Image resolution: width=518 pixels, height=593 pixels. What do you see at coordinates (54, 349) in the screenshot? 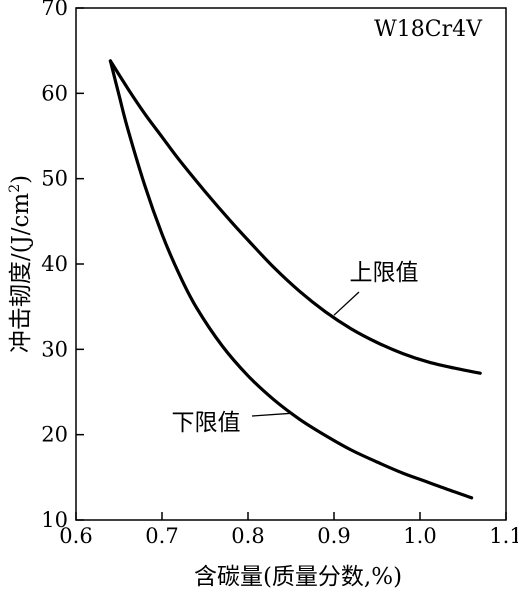
I see `y-tick-label: 30` at bounding box center [54, 349].